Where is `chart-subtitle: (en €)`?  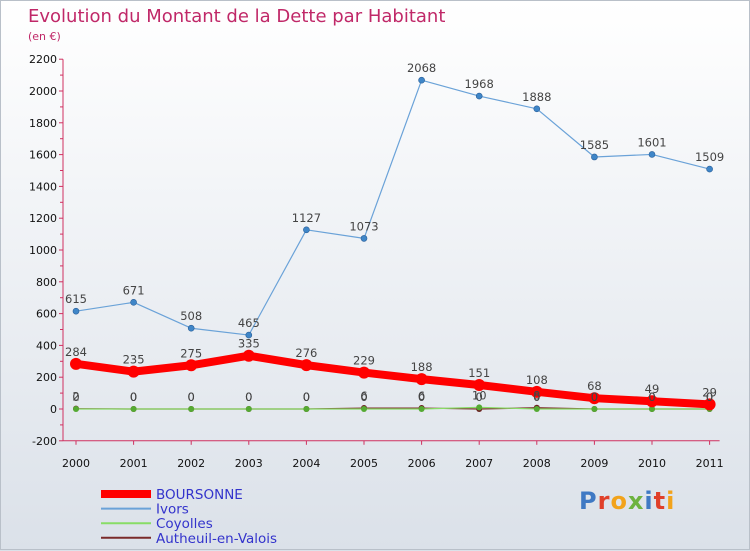
chart-subtitle: (en €) is located at coordinates (44, 36).